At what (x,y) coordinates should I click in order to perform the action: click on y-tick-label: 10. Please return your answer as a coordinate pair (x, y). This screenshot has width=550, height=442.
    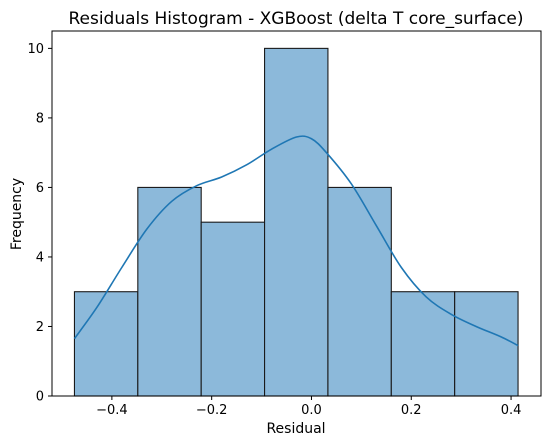
    Looking at the image, I should click on (35, 49).